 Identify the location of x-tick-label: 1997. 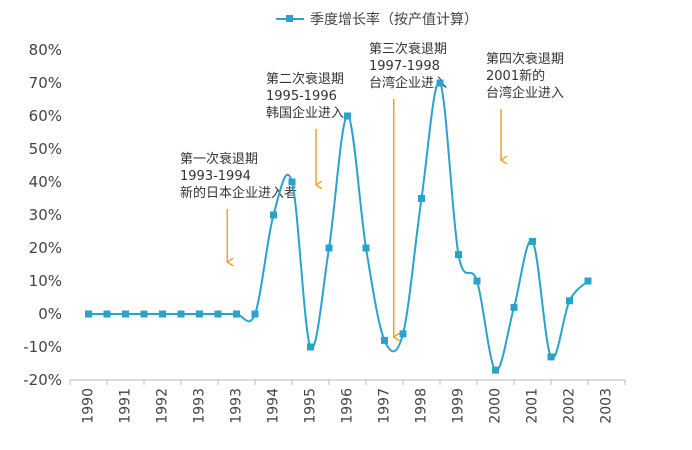
(385, 406).